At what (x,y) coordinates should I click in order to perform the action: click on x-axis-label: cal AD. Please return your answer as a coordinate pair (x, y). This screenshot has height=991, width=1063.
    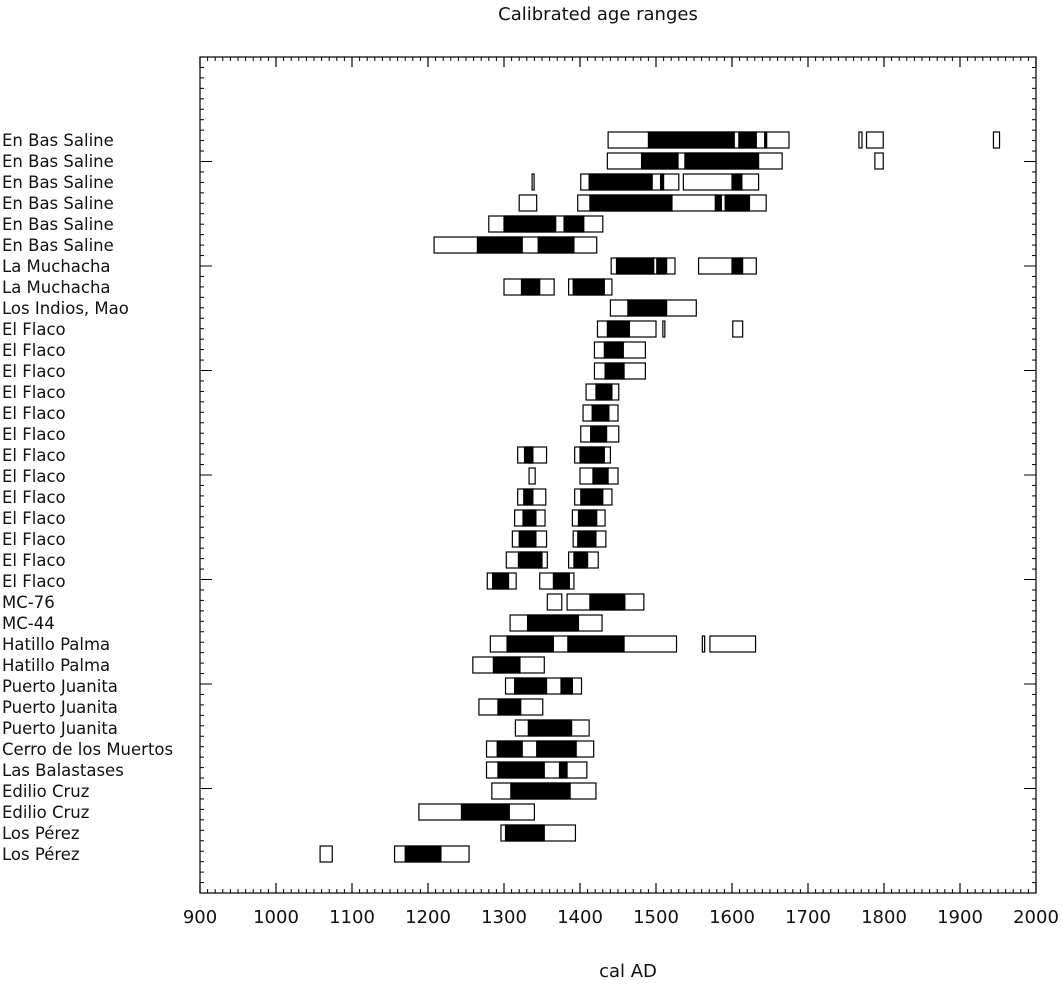
    Looking at the image, I should click on (628, 971).